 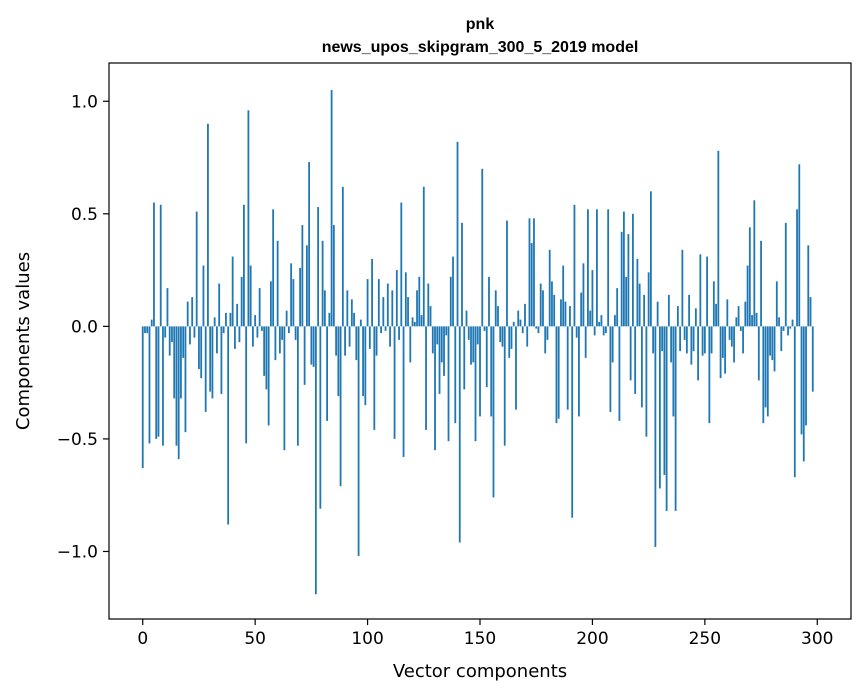 I want to click on x-tick-label: 250, so click(x=705, y=639).